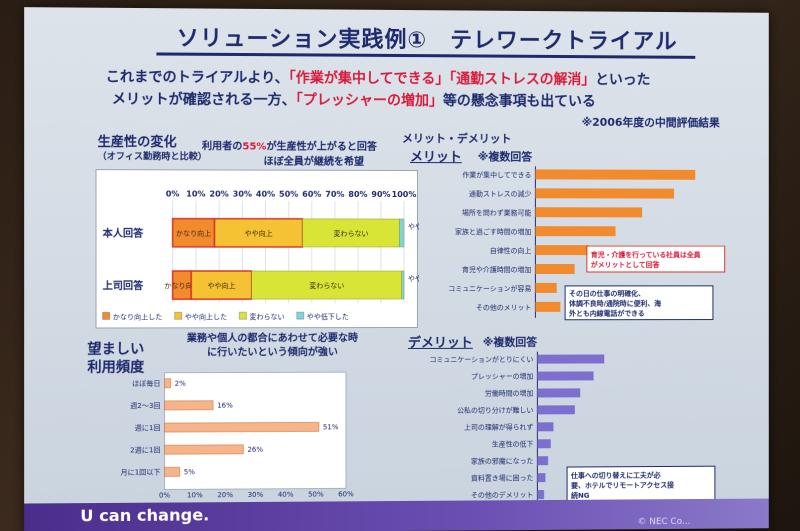 Image resolution: width=800 pixels, height=531 pixels. What do you see at coordinates (651, 122) in the screenshot?
I see `evaluation-note: ※2006年度の中間評価結果` at bounding box center [651, 122].